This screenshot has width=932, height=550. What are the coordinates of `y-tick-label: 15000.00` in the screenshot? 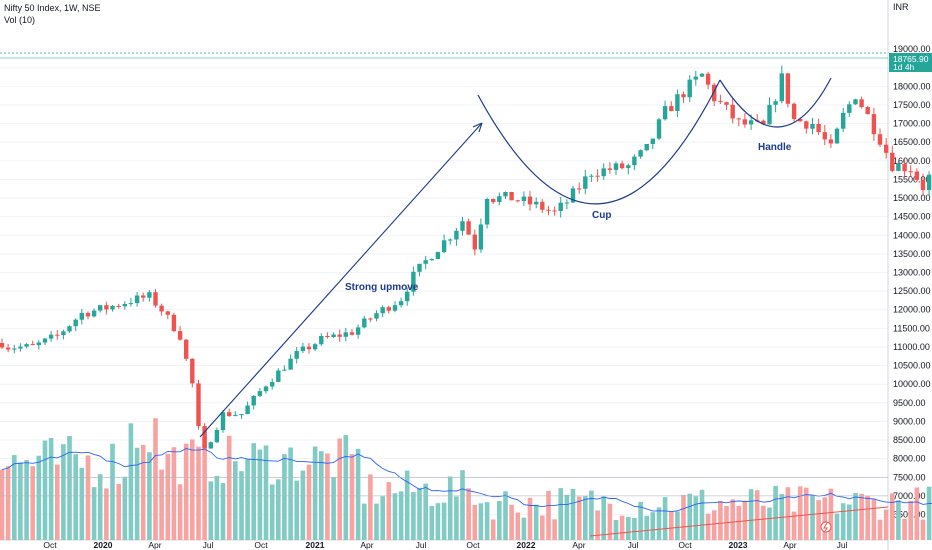 It's located at (912, 198).